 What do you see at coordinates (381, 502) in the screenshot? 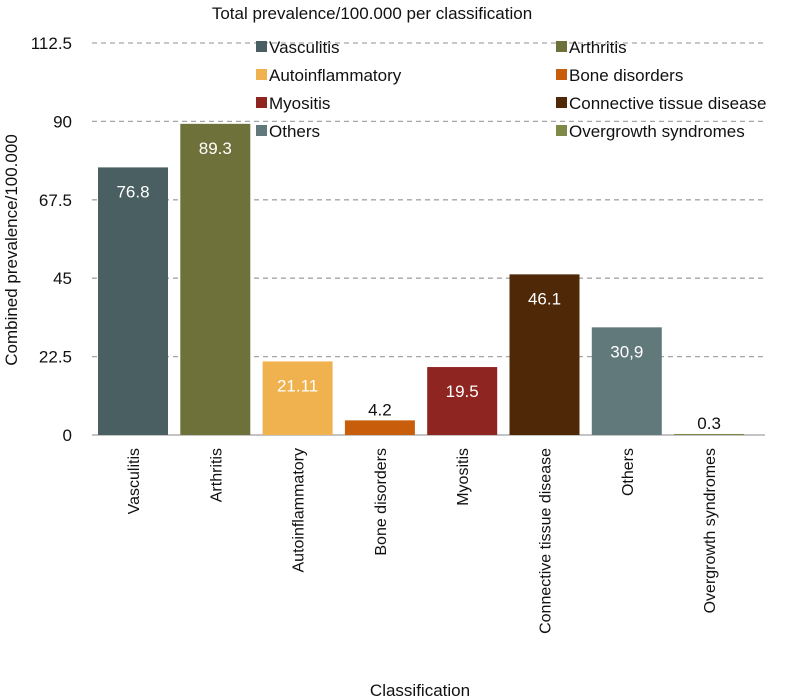
I see `x-tick-label: Bone disorders` at bounding box center [381, 502].